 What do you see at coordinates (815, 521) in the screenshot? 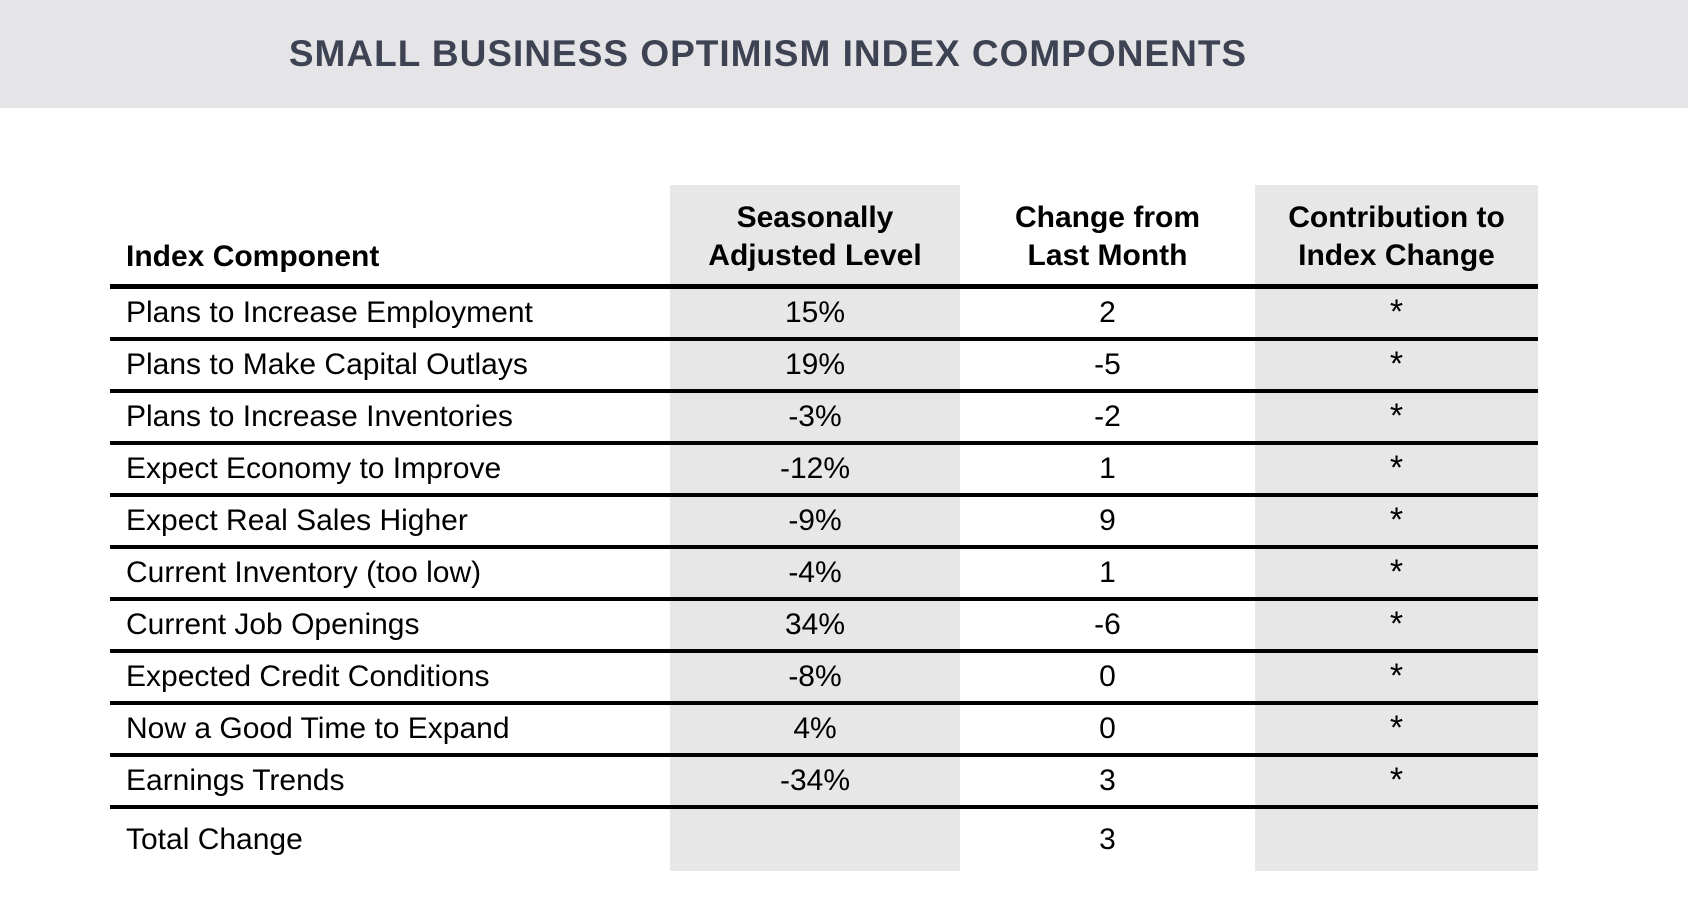
I see `level-cell: -9%` at bounding box center [815, 521].